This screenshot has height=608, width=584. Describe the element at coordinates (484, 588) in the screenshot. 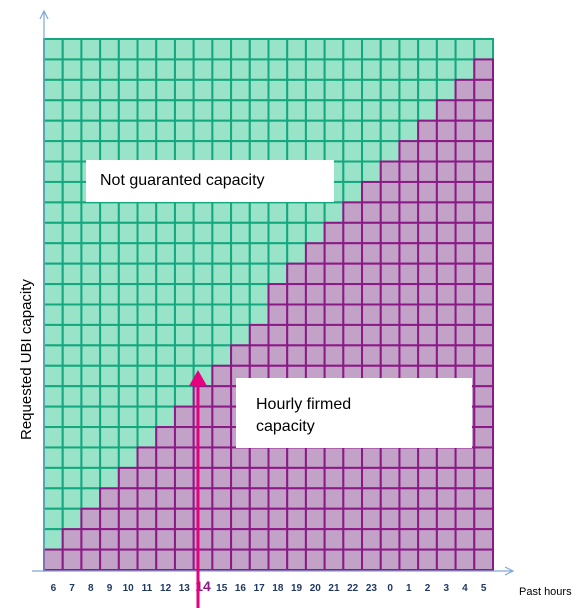

I see `hour-tick-label: 5` at that location.